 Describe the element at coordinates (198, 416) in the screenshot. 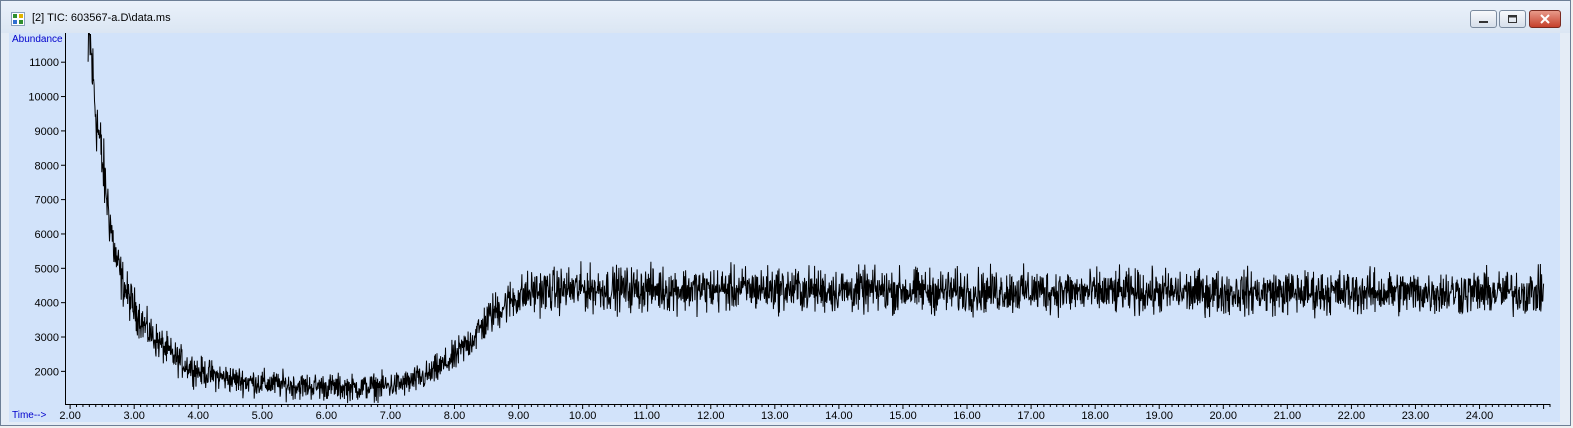

I see `x-tick-label: 4.00` at that location.